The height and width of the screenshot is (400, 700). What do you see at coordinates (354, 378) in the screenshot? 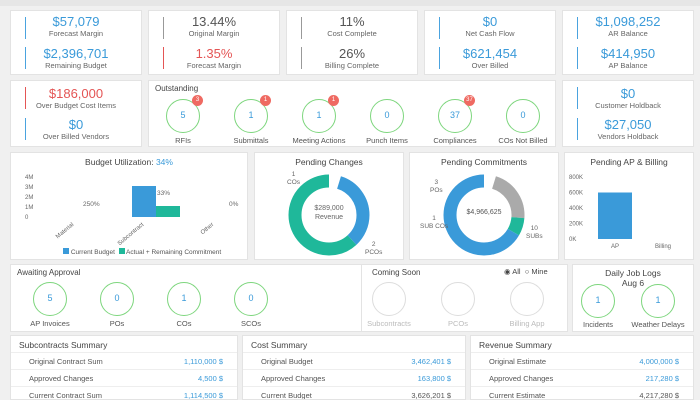
I see `cost-row-1: Approved Changes 163,800 $` at bounding box center [354, 378].